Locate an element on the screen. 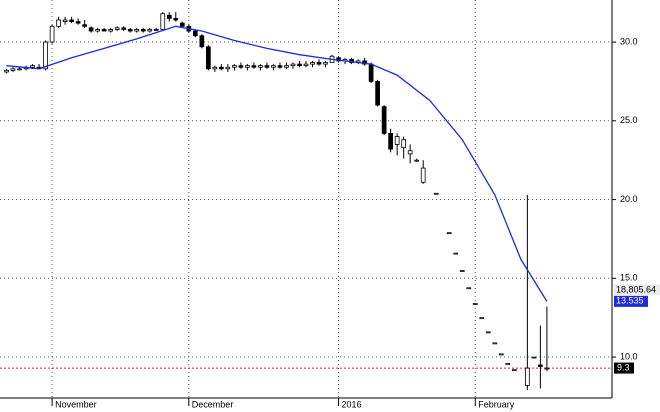  y-tick-label: 25.0 is located at coordinates (629, 120).